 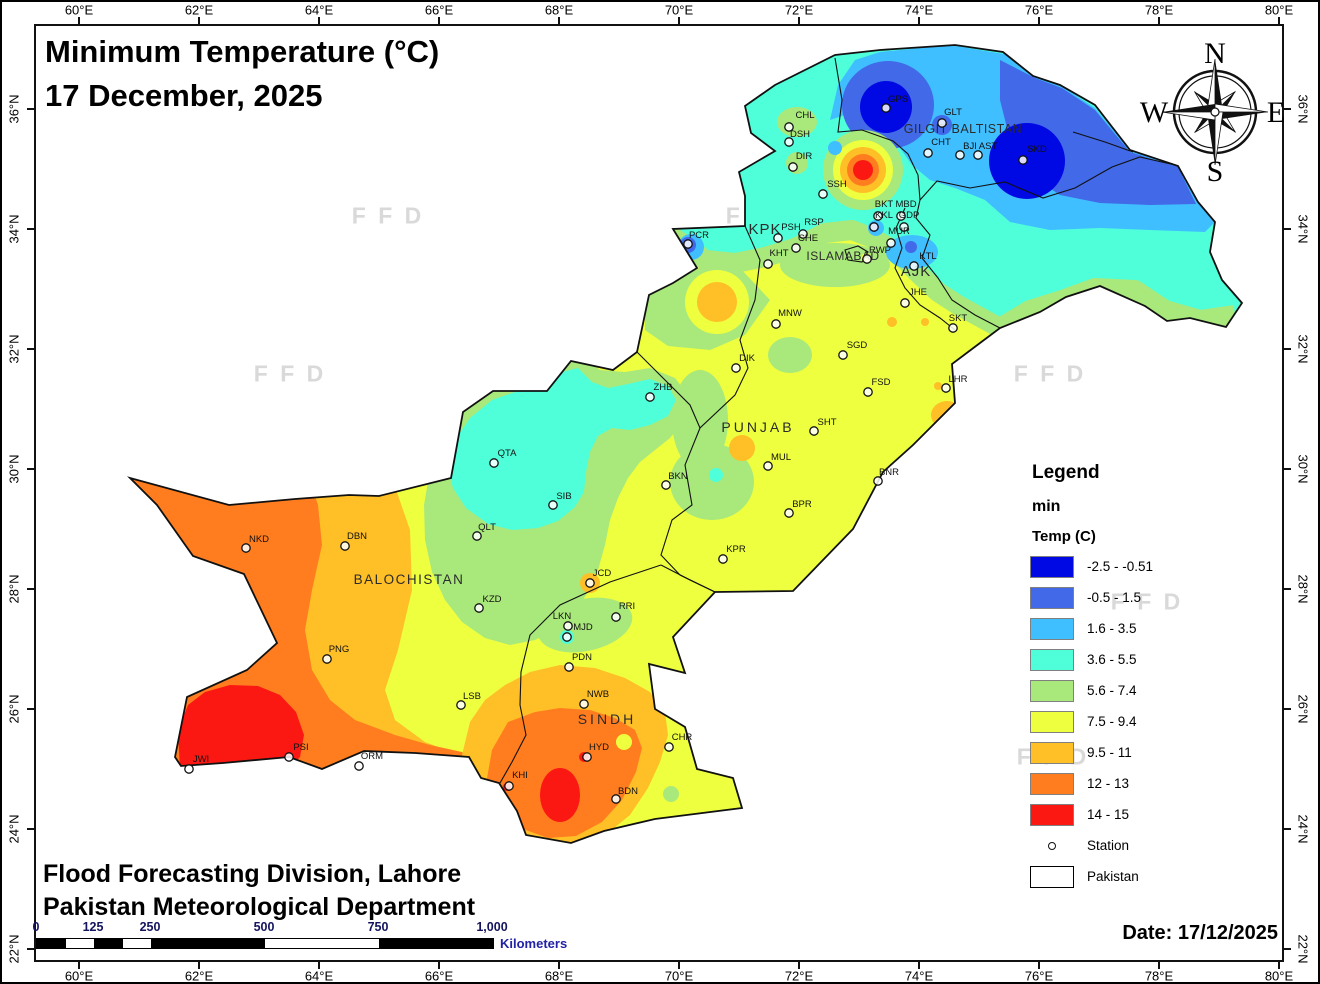 I want to click on station-sgd: SGD, so click(x=853, y=350).